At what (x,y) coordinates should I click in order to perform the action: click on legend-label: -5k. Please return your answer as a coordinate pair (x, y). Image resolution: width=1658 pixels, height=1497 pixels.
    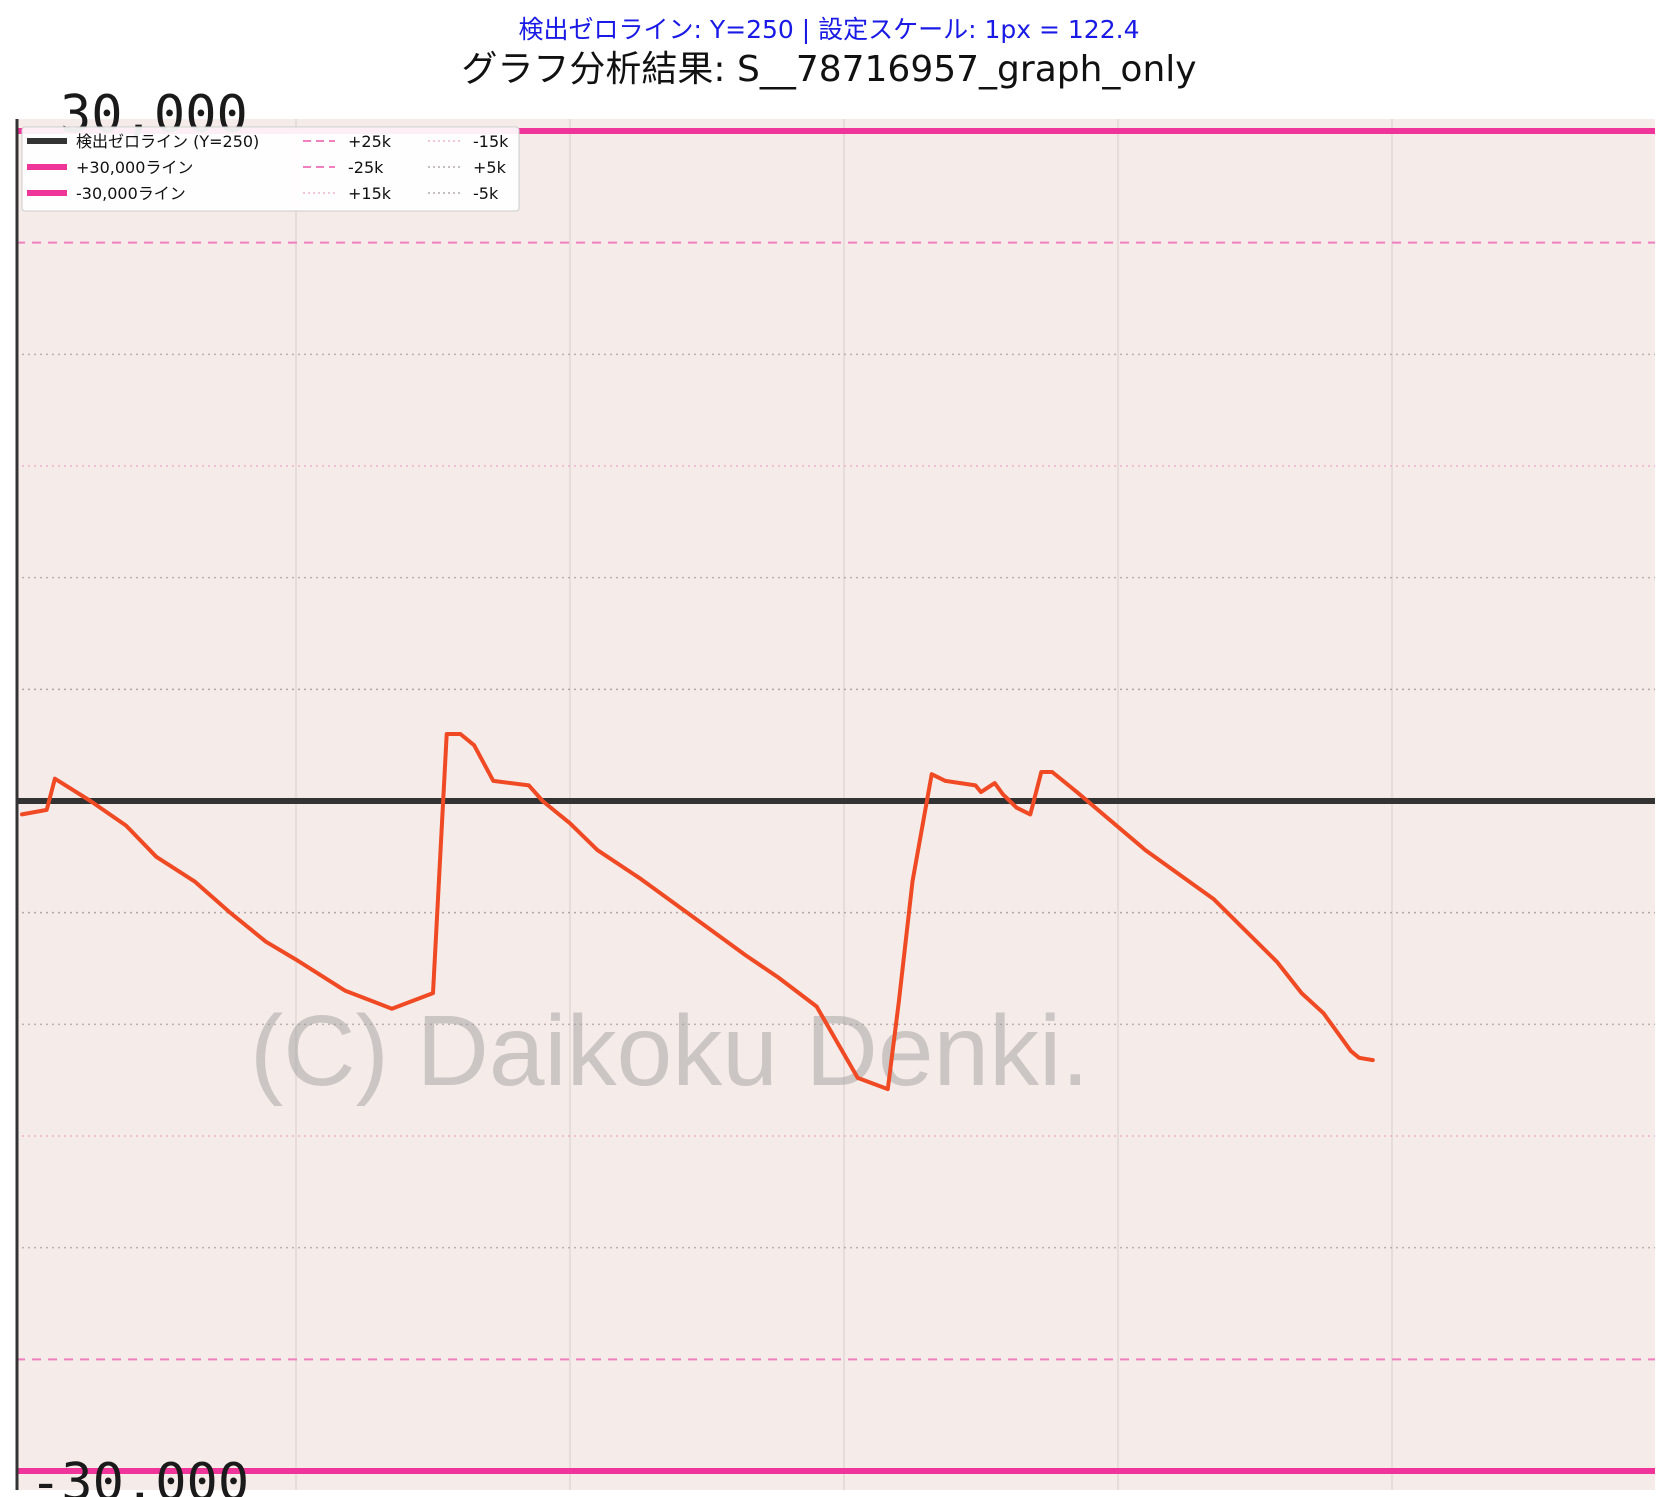
    Looking at the image, I should click on (486, 193).